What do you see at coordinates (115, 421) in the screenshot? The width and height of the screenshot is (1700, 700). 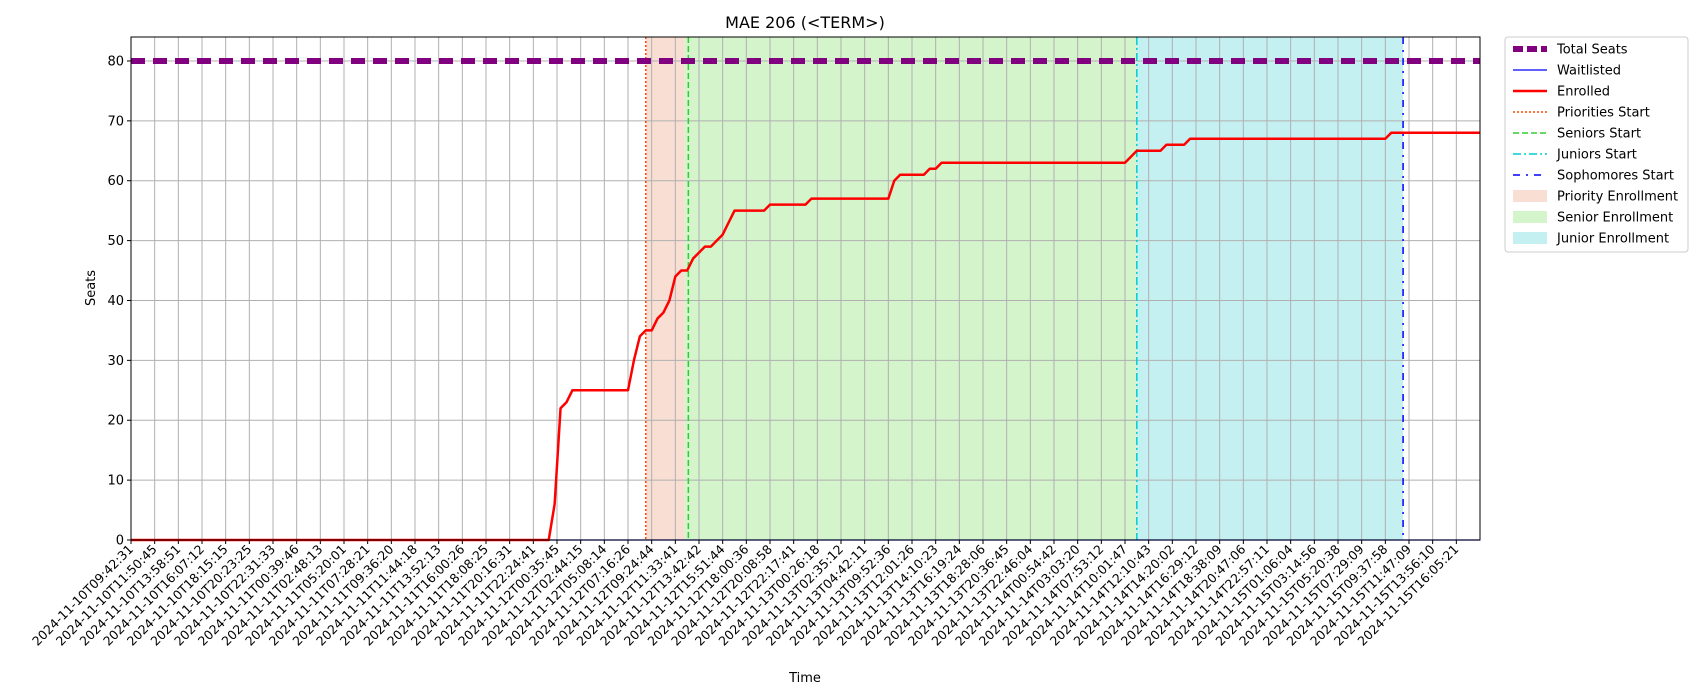 I see `y-tick-label: 20` at bounding box center [115, 421].